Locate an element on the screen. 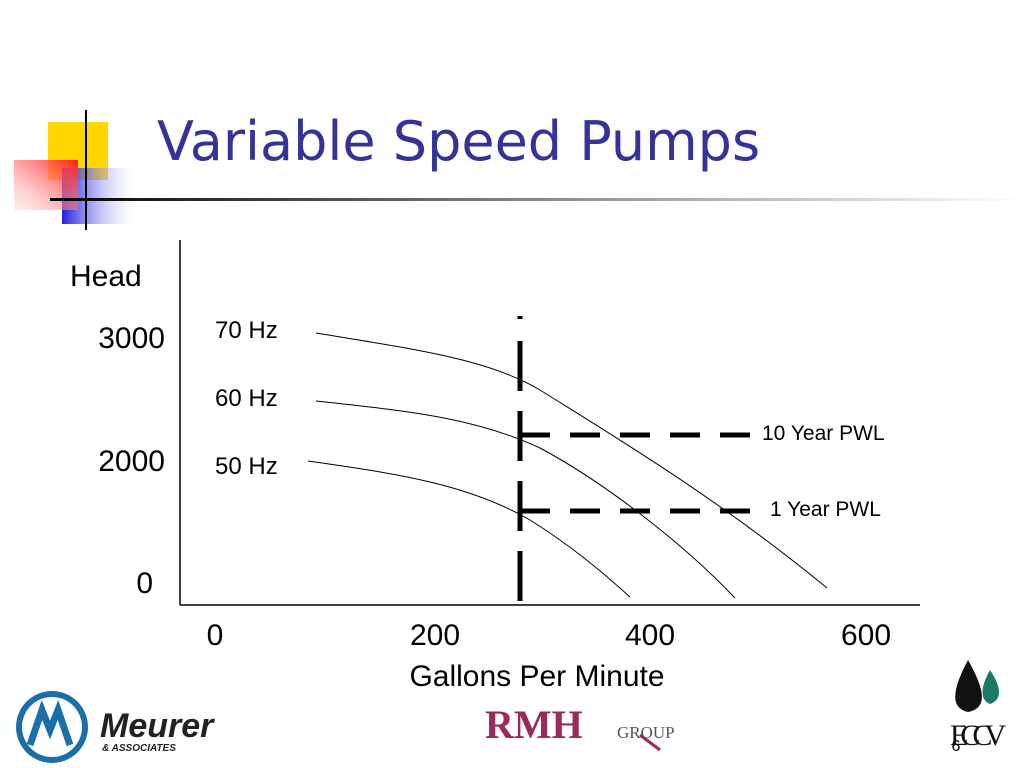  page-number: 6 is located at coordinates (956, 746).